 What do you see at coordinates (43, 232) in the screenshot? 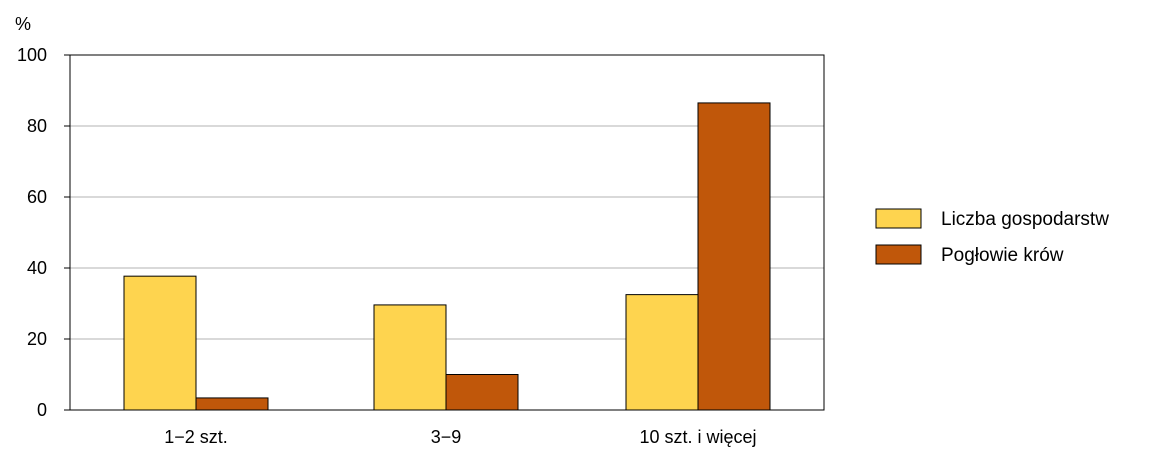
I see `y-axis-ticks: 0 20 40 60 80 100` at bounding box center [43, 232].